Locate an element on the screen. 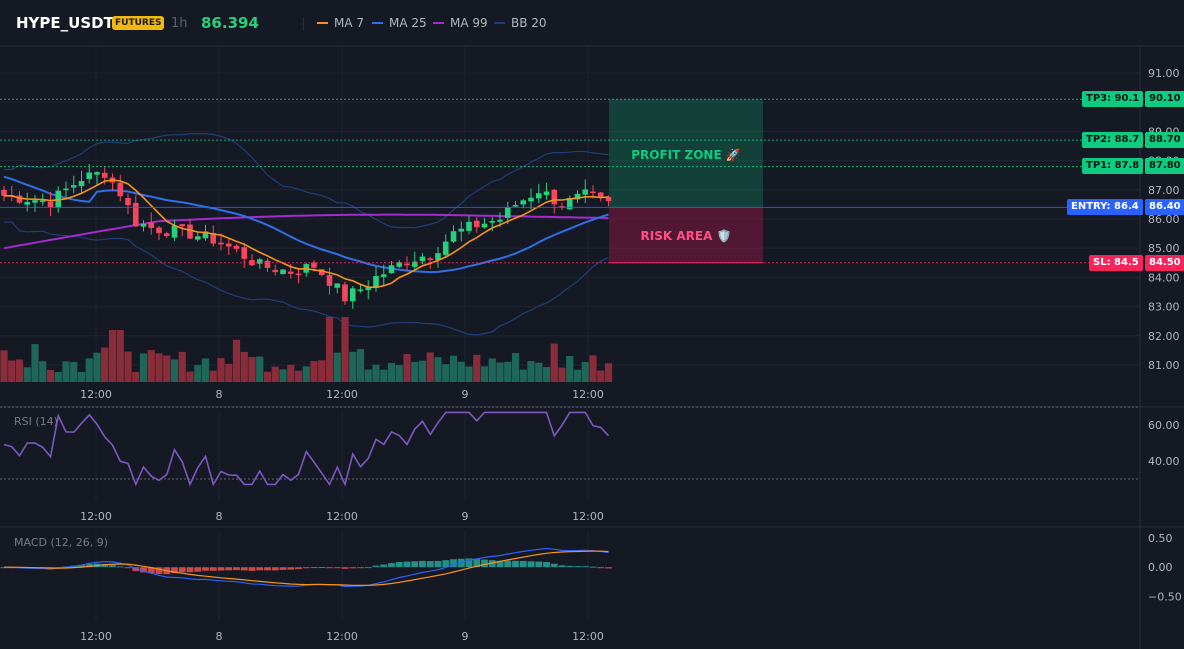 Image resolution: width=1184 pixels, height=649 pixels. legend-bb20: BB 20 is located at coordinates (520, 23).